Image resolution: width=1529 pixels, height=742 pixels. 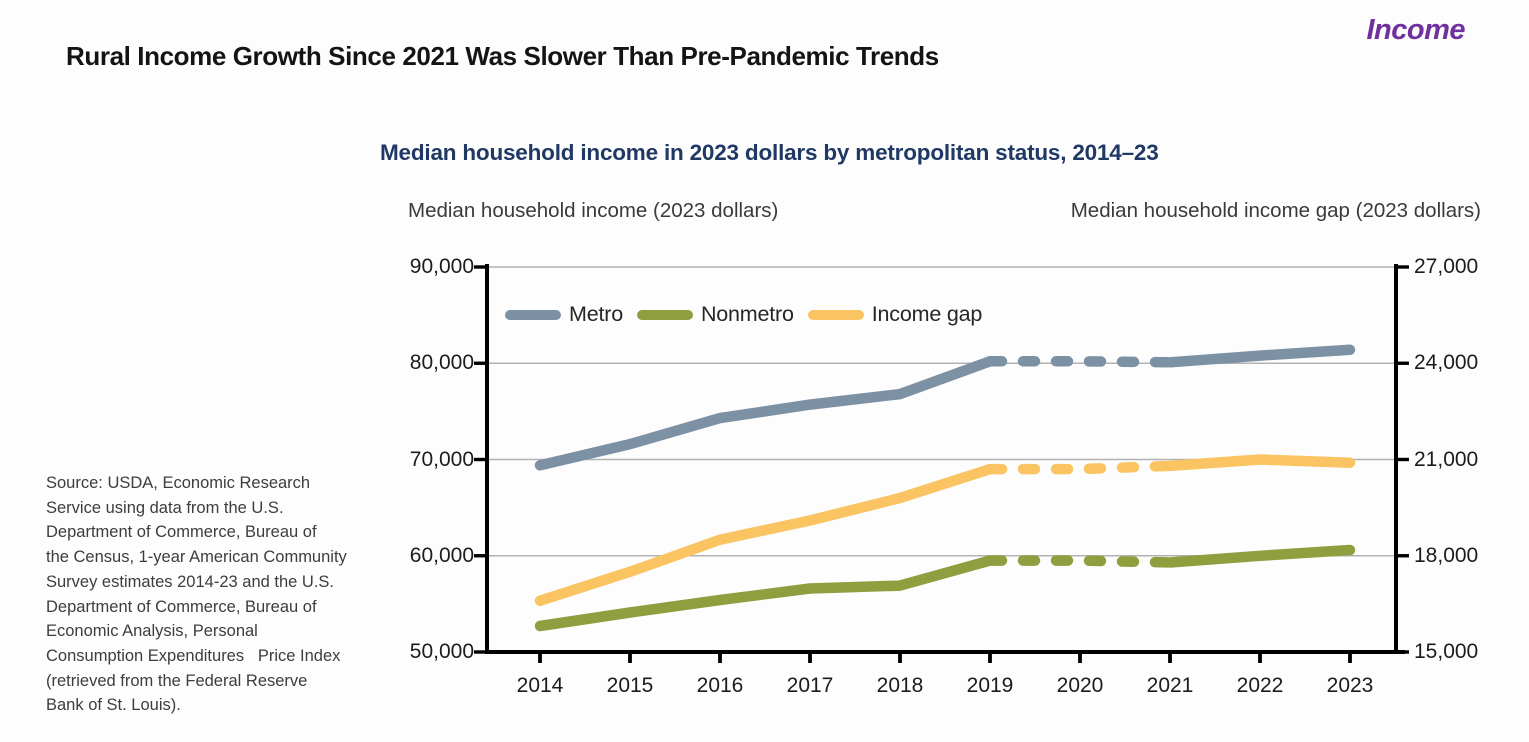 What do you see at coordinates (1080, 685) in the screenshot?
I see `x-axis-tick-label: 2020` at bounding box center [1080, 685].